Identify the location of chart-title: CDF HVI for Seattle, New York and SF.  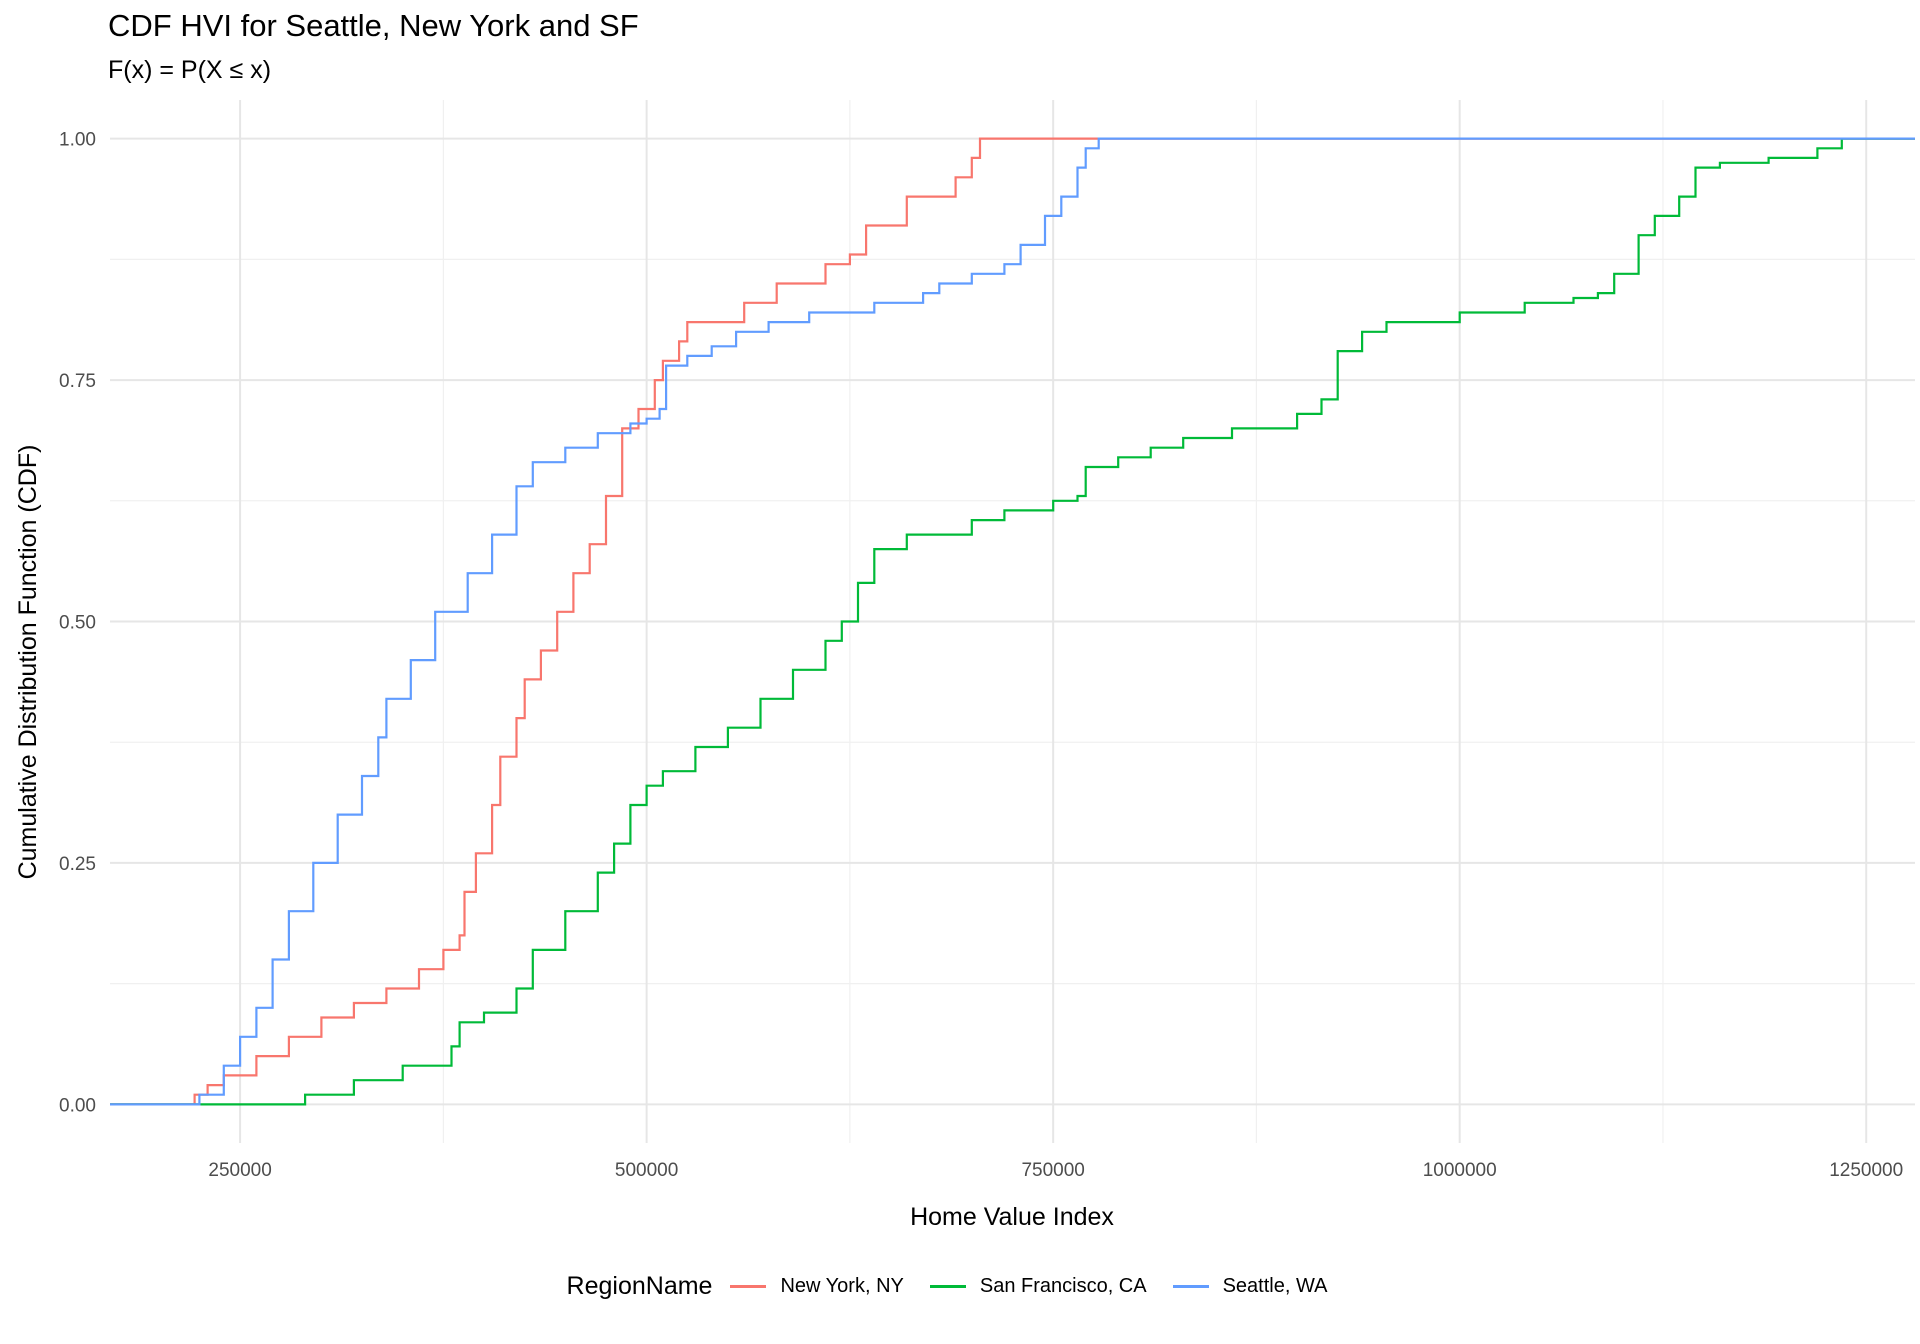
(373, 25).